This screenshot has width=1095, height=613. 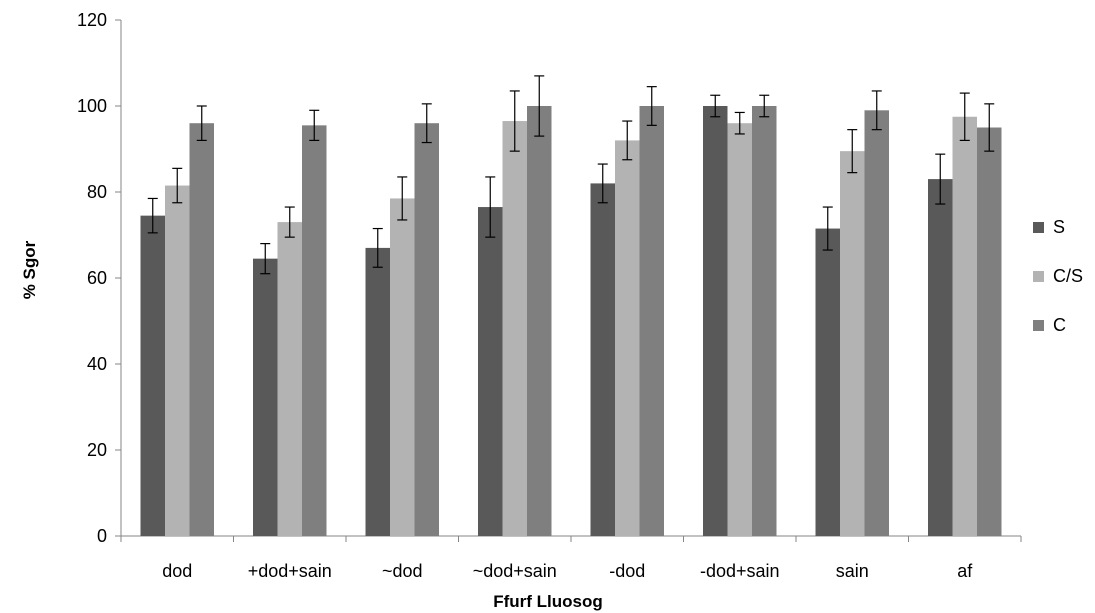 What do you see at coordinates (177, 571) in the screenshot?
I see `x-tick-label: dod` at bounding box center [177, 571].